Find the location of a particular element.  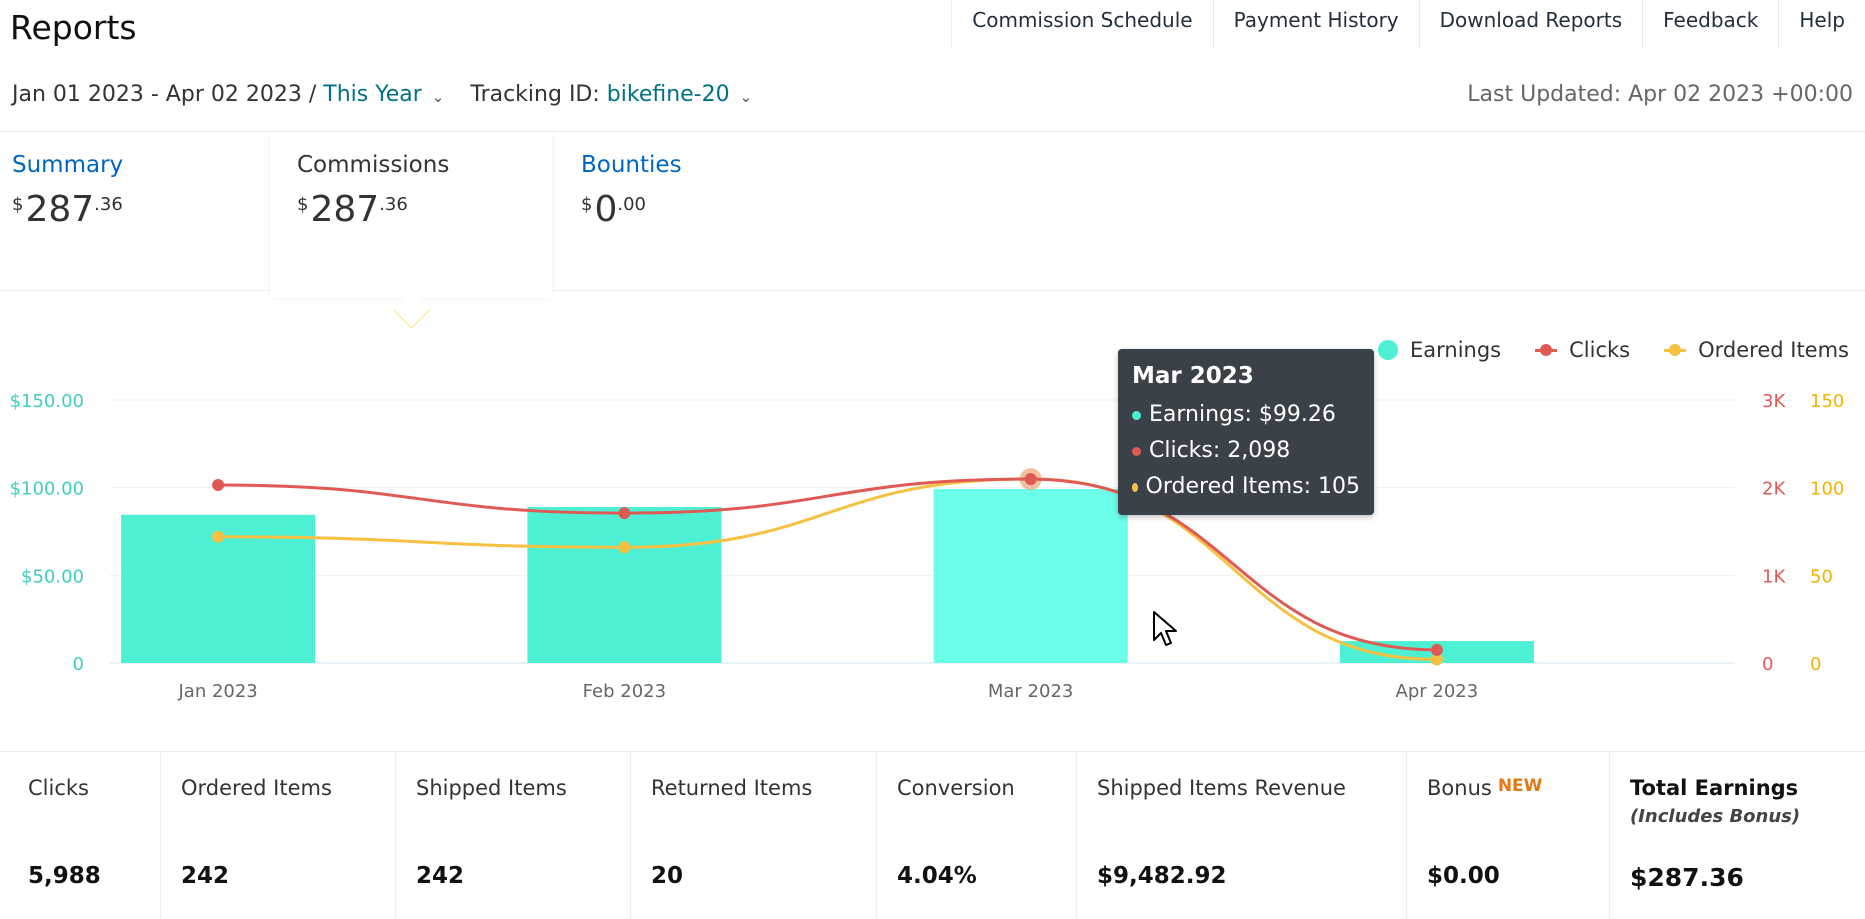

nav-help: Help is located at coordinates (1821, 24).